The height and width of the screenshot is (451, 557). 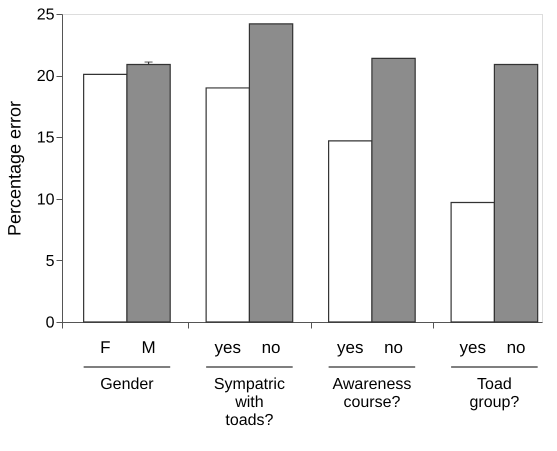 What do you see at coordinates (45, 15) in the screenshot?
I see `y-tick-label: 25` at bounding box center [45, 15].